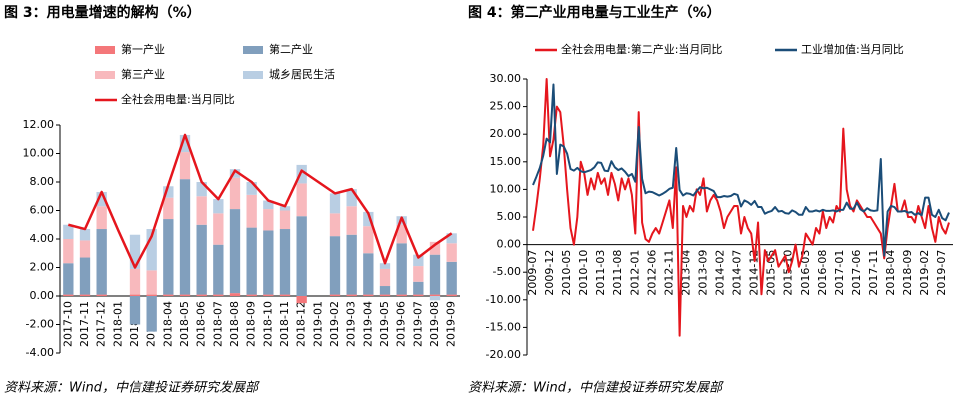 The width and height of the screenshot is (954, 401). Describe the element at coordinates (217, 324) in the screenshot. I see `x-tick-label: 2018-07` at that location.